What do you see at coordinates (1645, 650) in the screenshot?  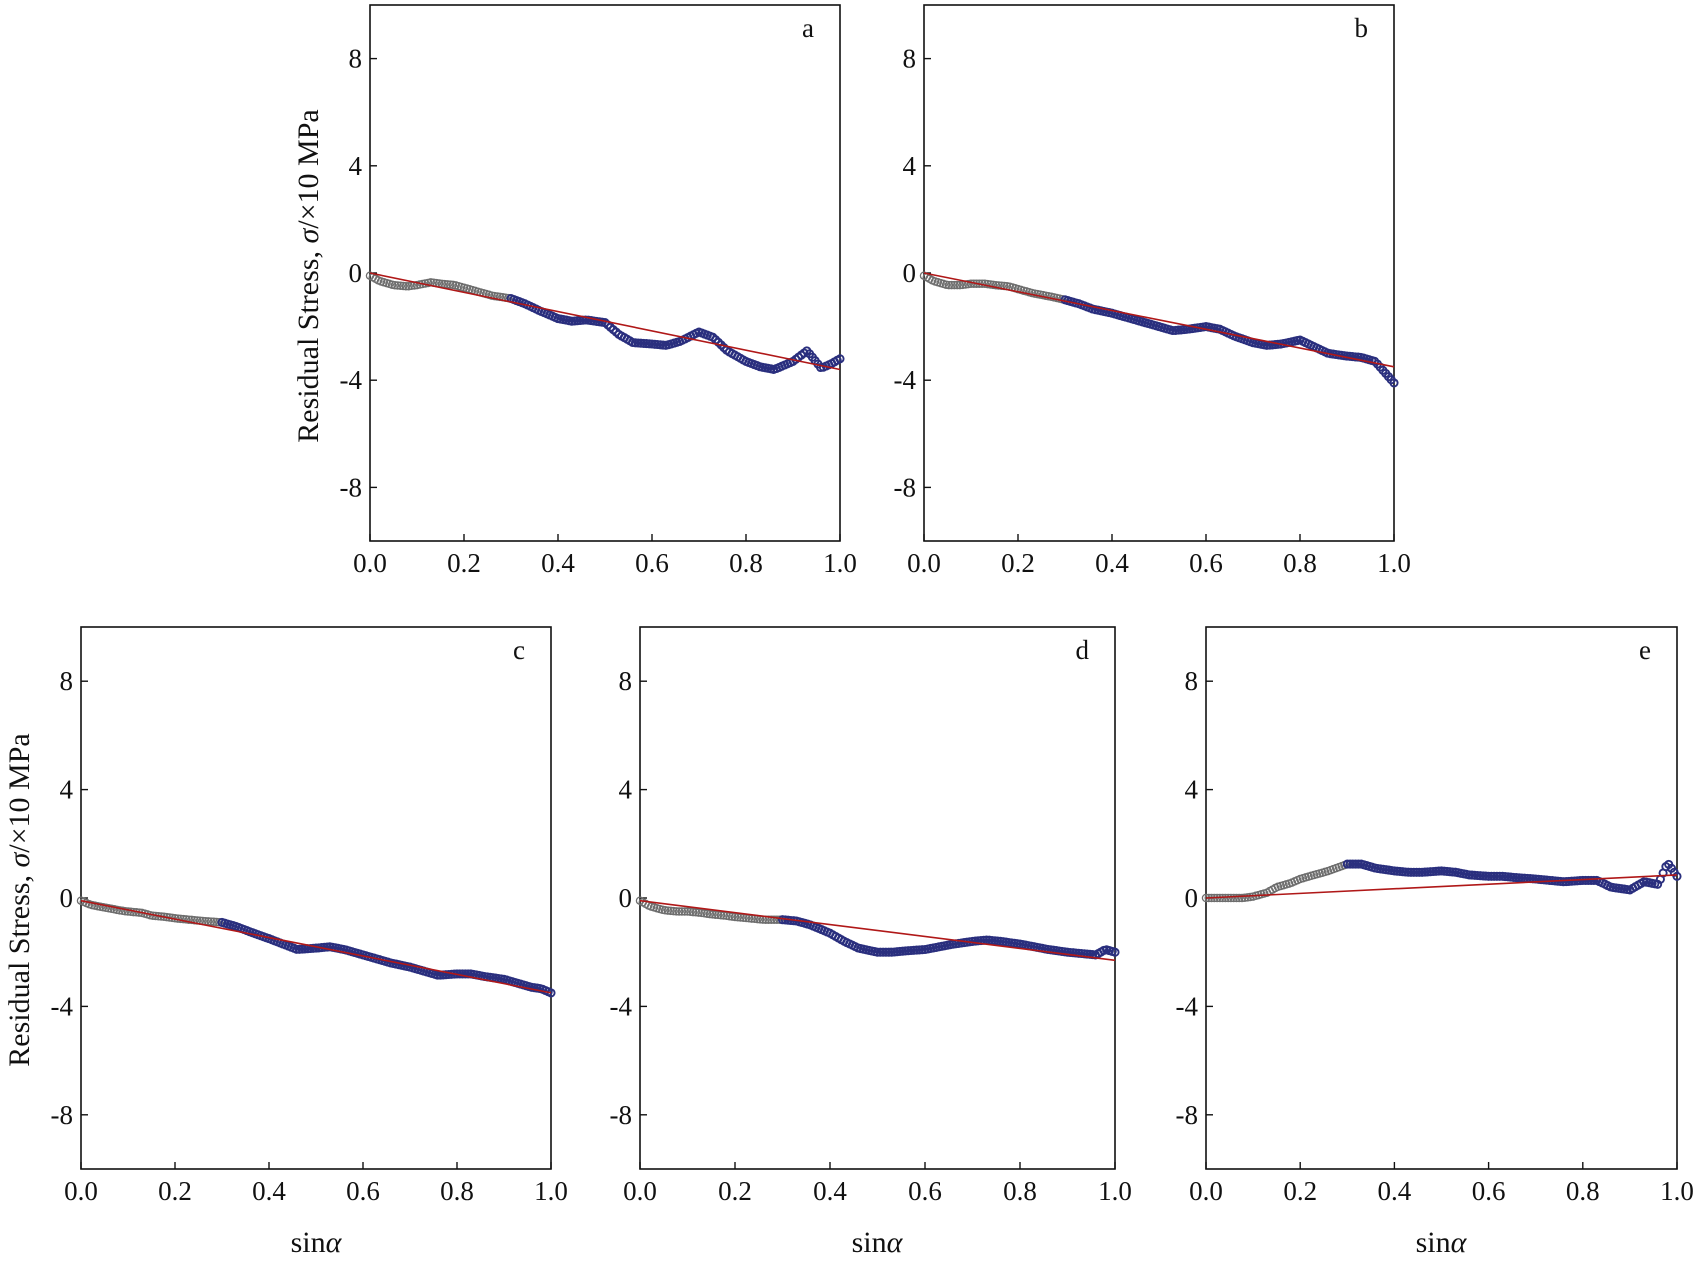 I see `panel-letter: e` at bounding box center [1645, 650].